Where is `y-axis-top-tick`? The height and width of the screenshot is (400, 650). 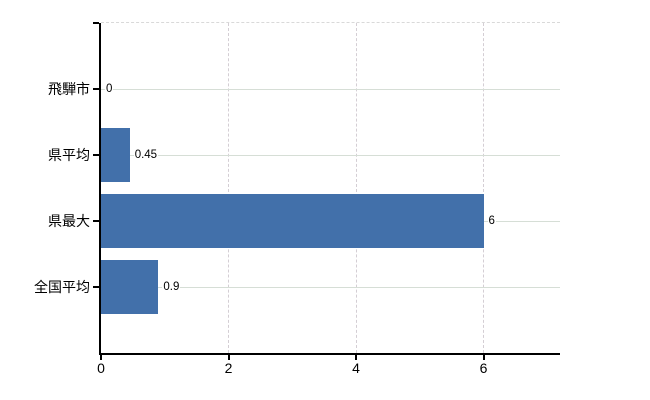 y-axis-top-tick is located at coordinates (96, 23).